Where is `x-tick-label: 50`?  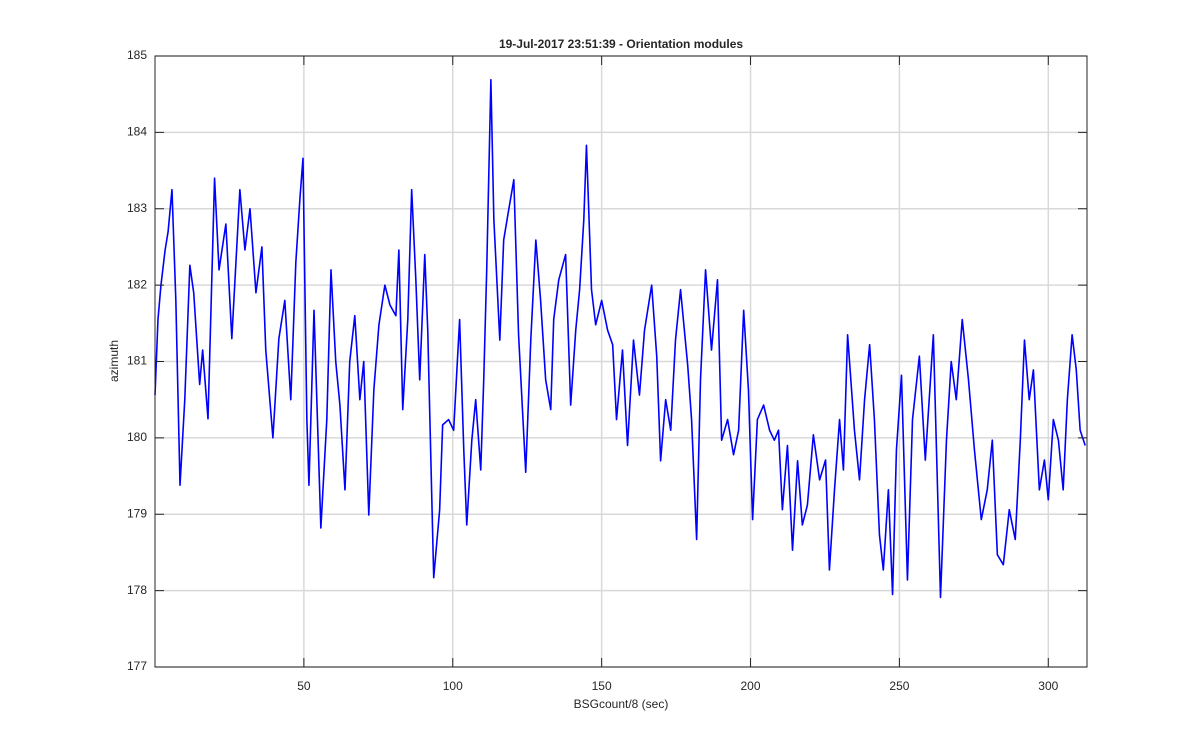
x-tick-label: 50 is located at coordinates (304, 686).